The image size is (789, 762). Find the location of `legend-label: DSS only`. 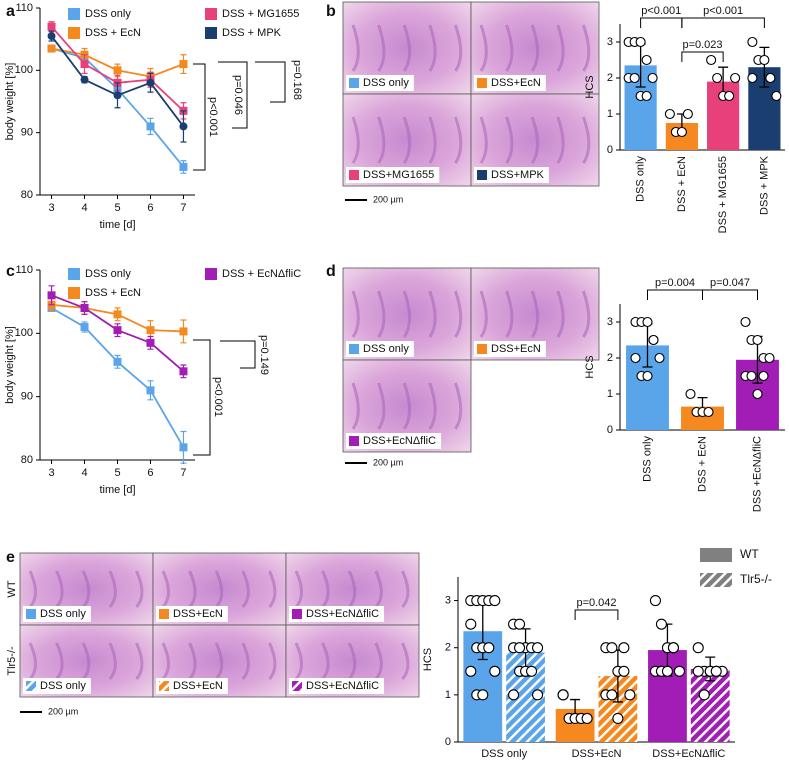

legend-label: DSS only is located at coordinates (108, 14).